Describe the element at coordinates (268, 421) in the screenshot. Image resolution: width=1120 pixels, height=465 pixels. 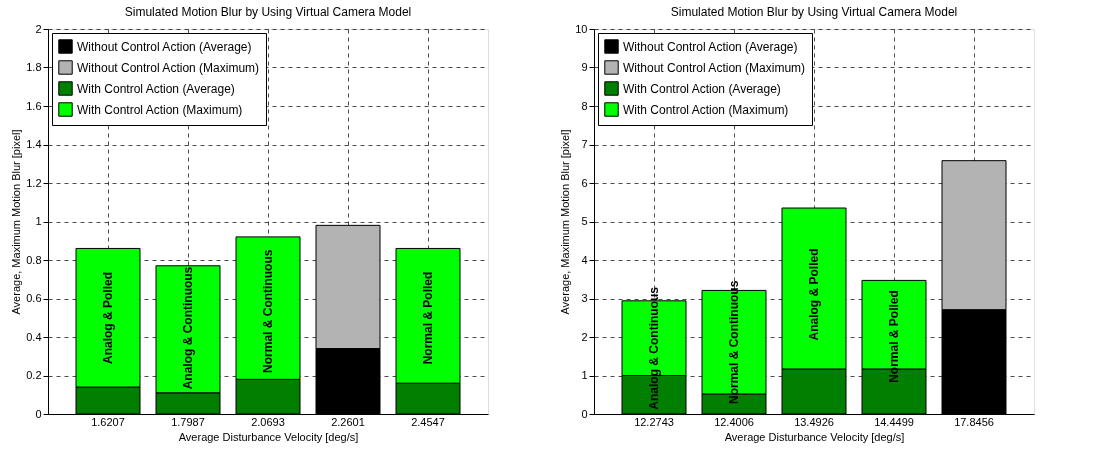
I see `x-tick-label: 2.0693` at that location.